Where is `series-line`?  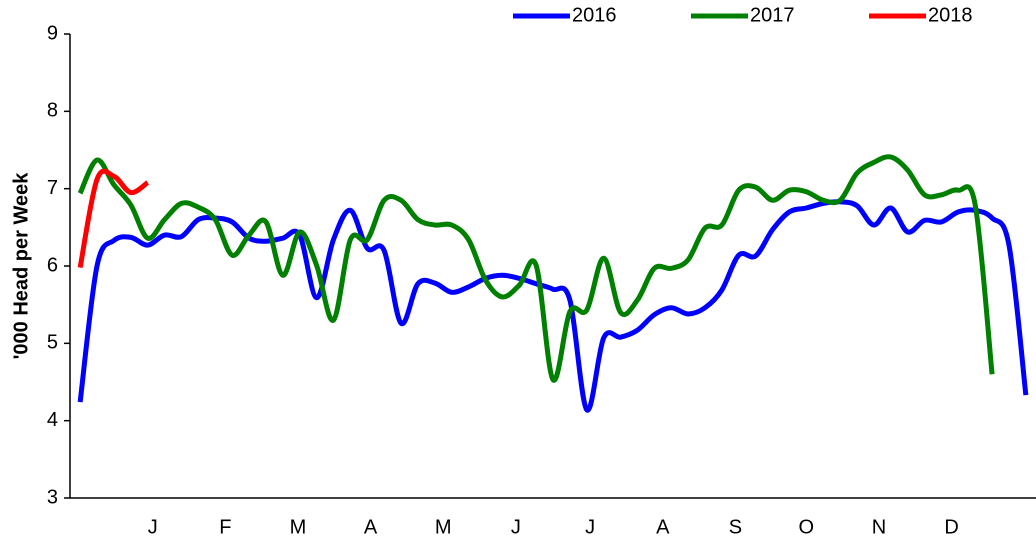 series-line is located at coordinates (113, 218).